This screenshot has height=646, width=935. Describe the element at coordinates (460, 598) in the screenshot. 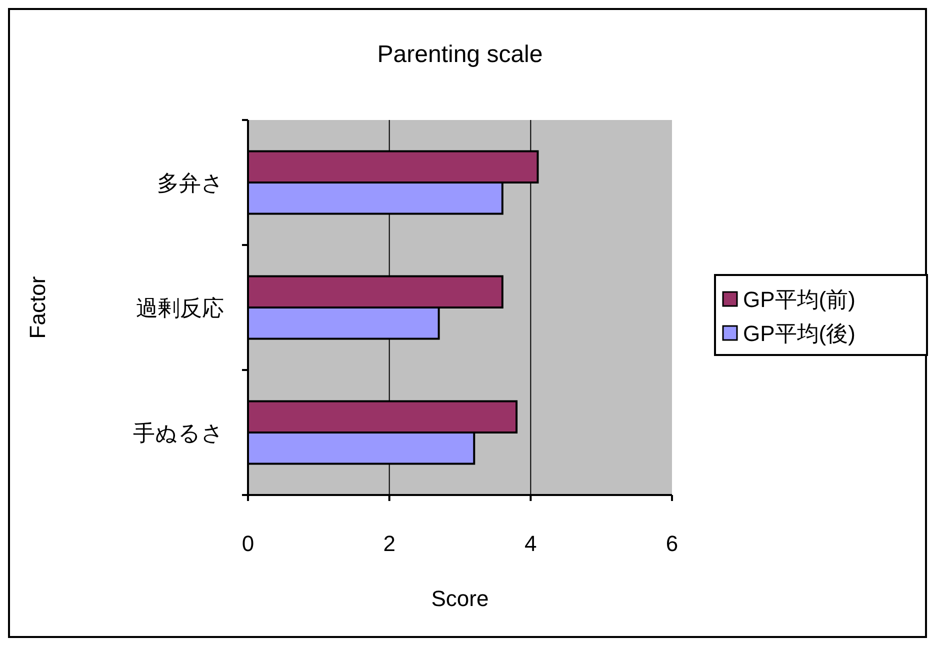

I see `x-axis-title: Score` at that location.